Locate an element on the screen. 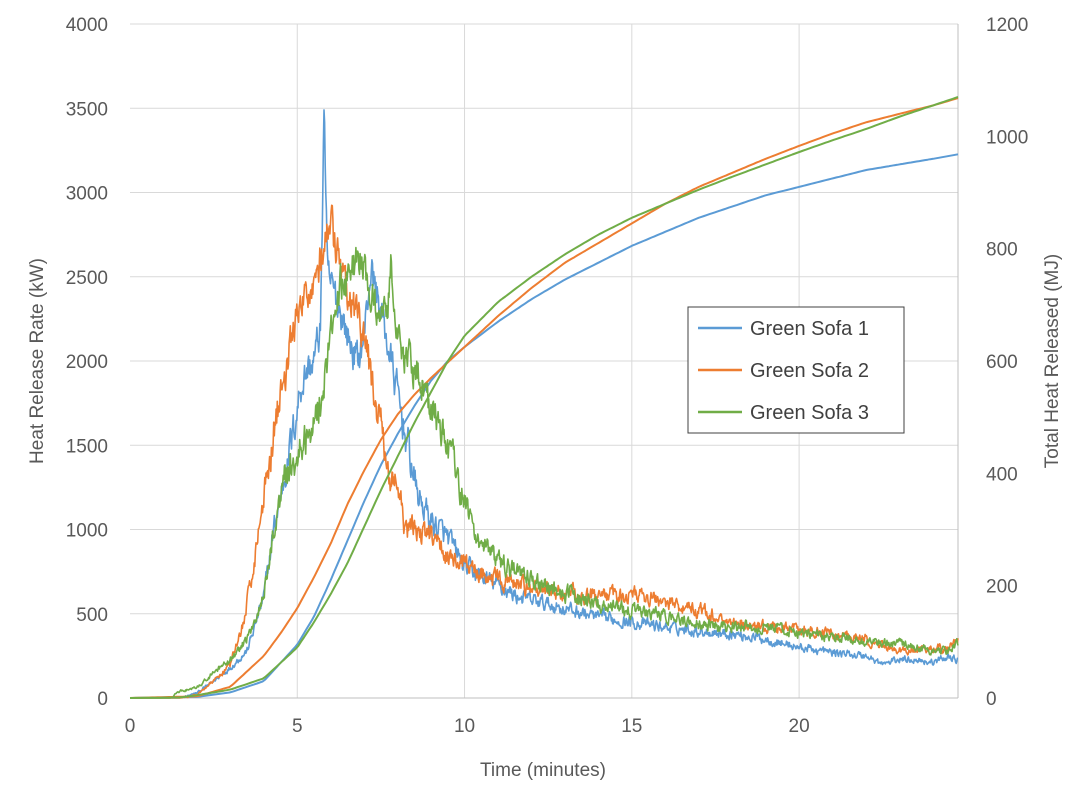 The image size is (1083, 786). y2-tick-label: 1000 is located at coordinates (1007, 137).